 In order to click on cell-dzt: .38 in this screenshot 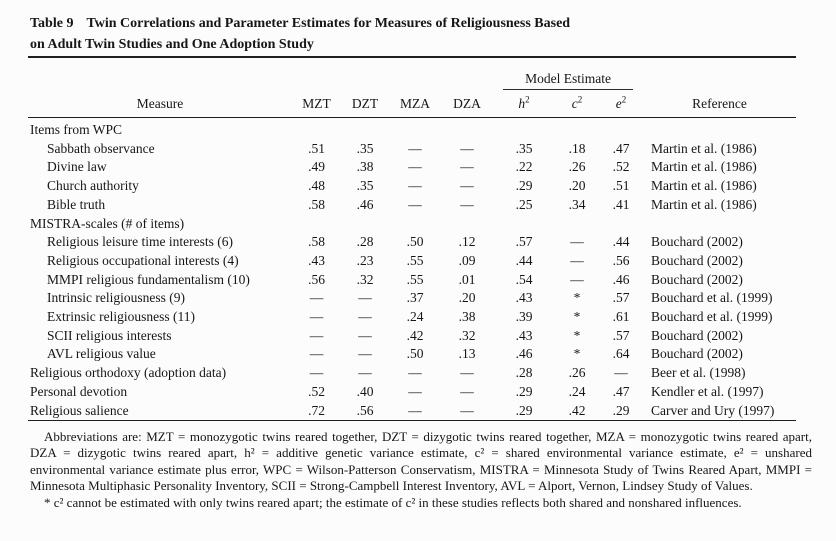, I will do `click(365, 167)`.